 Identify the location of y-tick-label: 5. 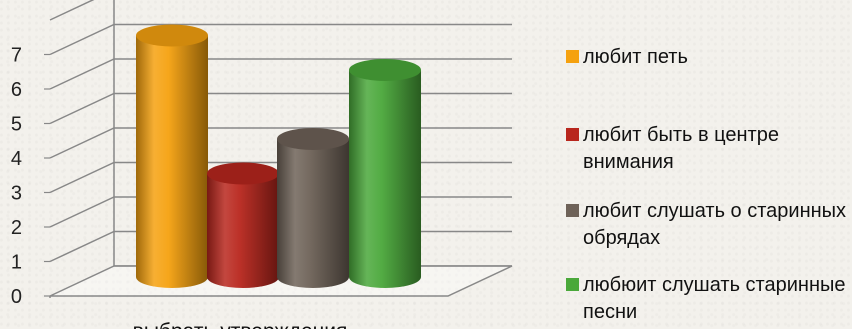
(16, 125).